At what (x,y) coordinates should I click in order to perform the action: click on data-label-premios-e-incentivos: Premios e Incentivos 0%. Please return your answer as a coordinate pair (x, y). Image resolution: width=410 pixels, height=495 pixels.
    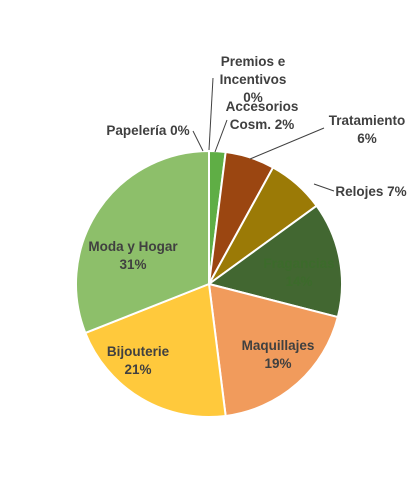
    Looking at the image, I should click on (253, 79).